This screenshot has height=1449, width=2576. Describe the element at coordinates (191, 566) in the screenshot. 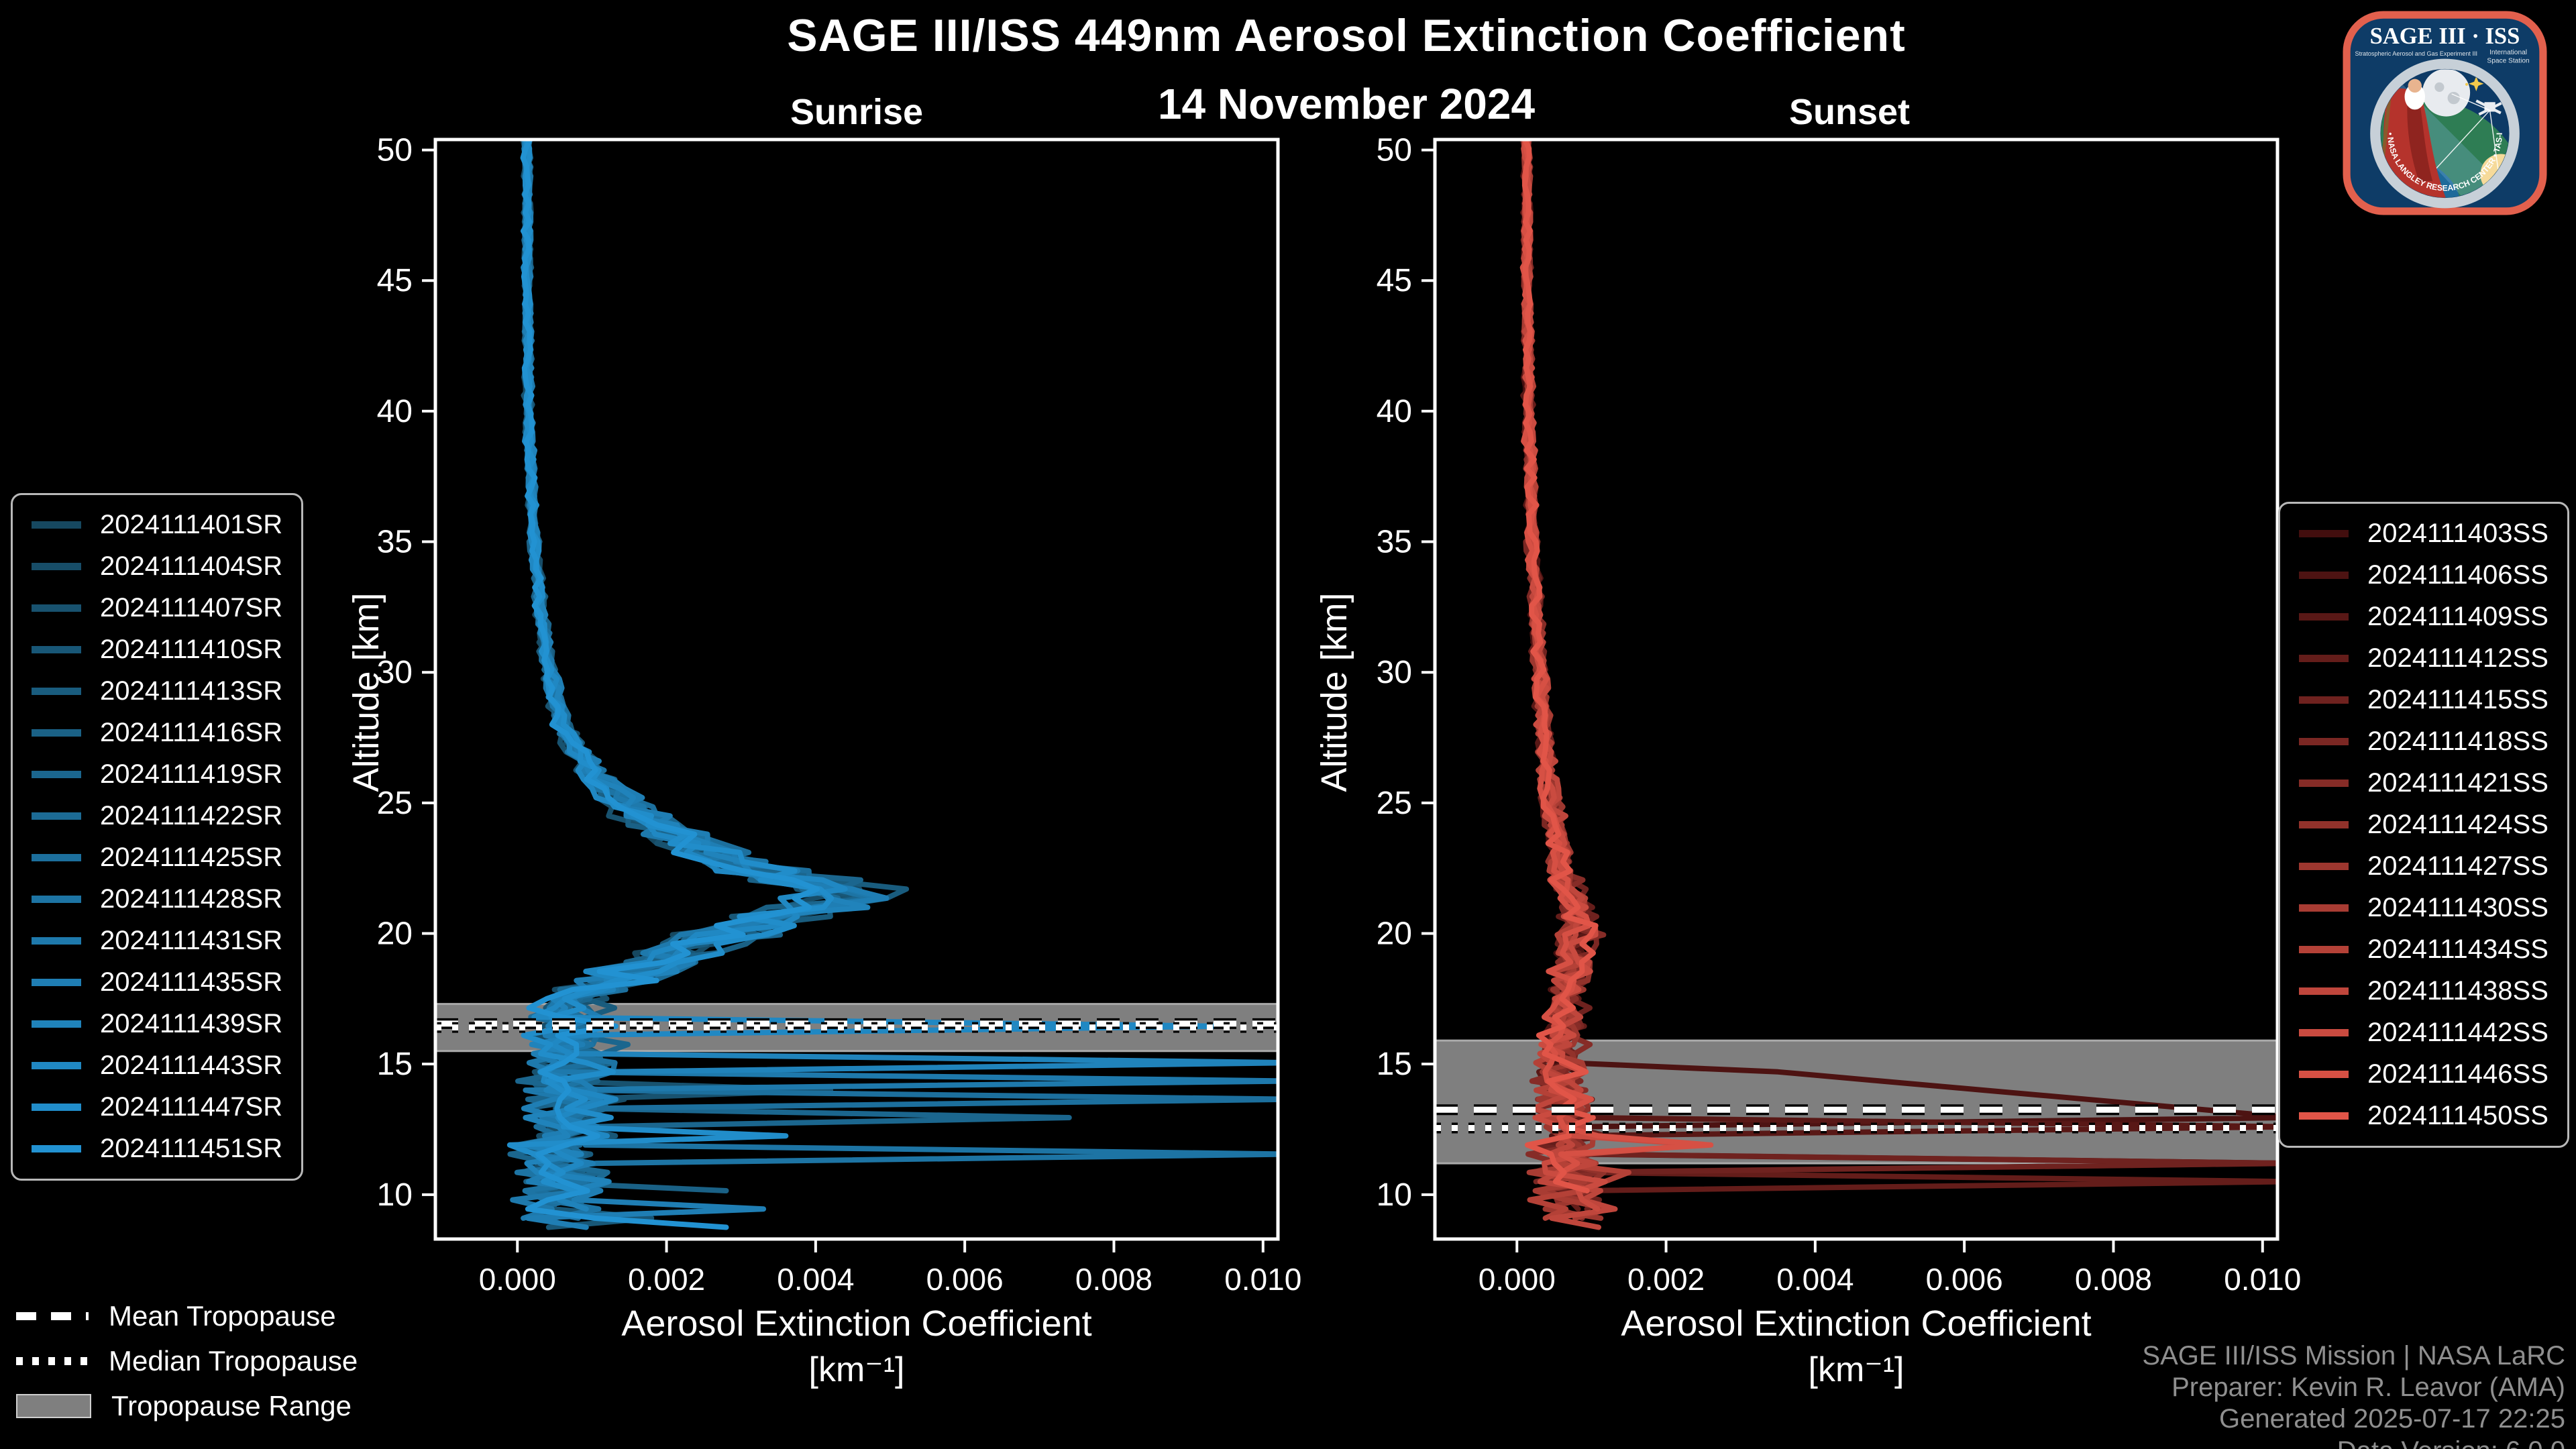

I see `series-event-id: 2024111404SR` at that location.